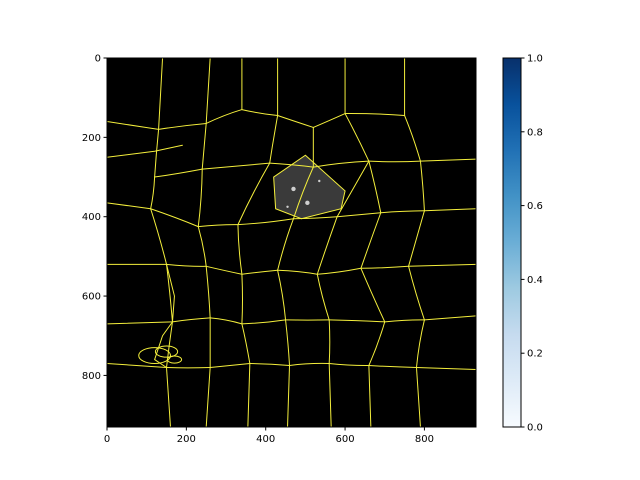 The width and height of the screenshot is (640, 480). I want to click on x-tick-label: 200, so click(186, 439).